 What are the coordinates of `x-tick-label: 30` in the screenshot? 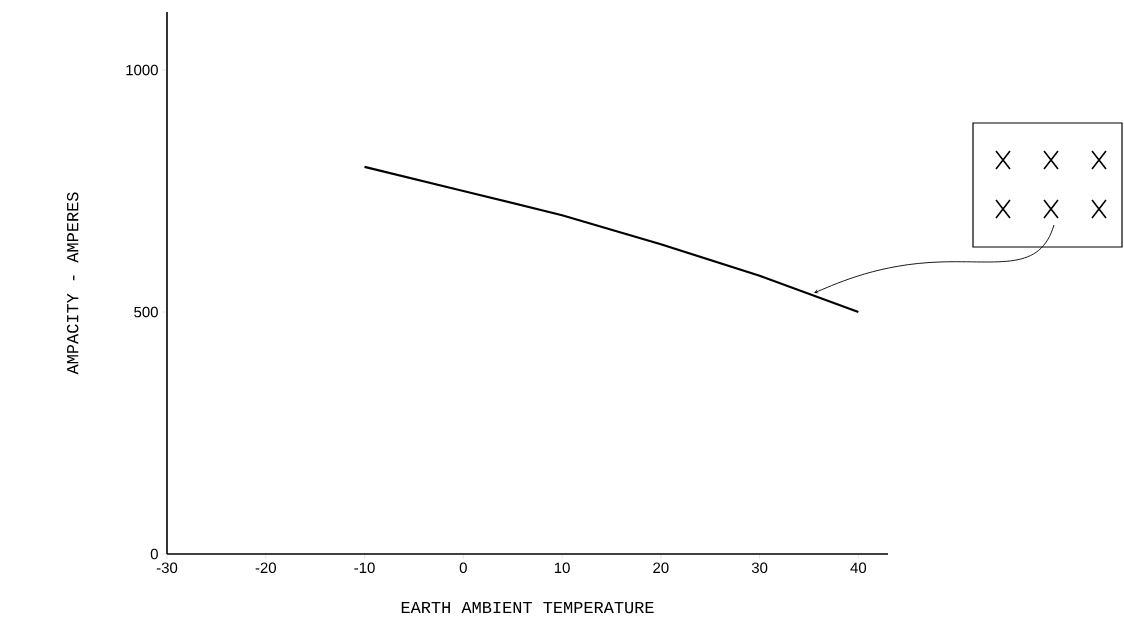 It's located at (759, 568).